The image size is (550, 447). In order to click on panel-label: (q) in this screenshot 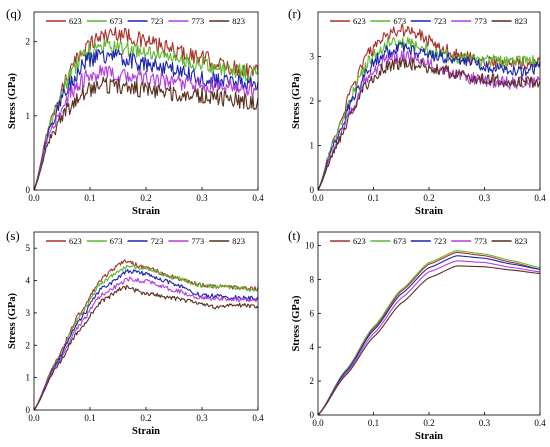, I will do `click(13, 13)`.